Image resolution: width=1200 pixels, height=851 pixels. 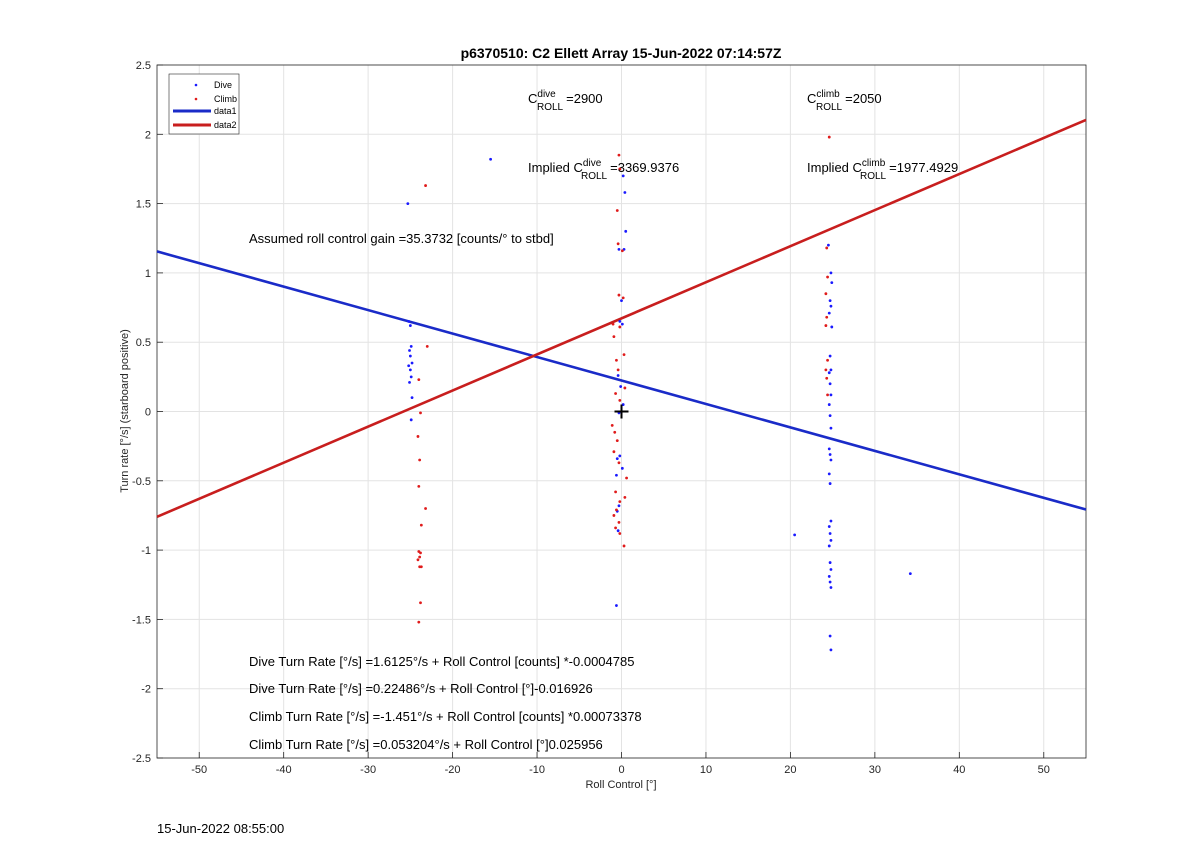 What do you see at coordinates (146, 690) in the screenshot?
I see `y-tick-label: -2` at bounding box center [146, 690].